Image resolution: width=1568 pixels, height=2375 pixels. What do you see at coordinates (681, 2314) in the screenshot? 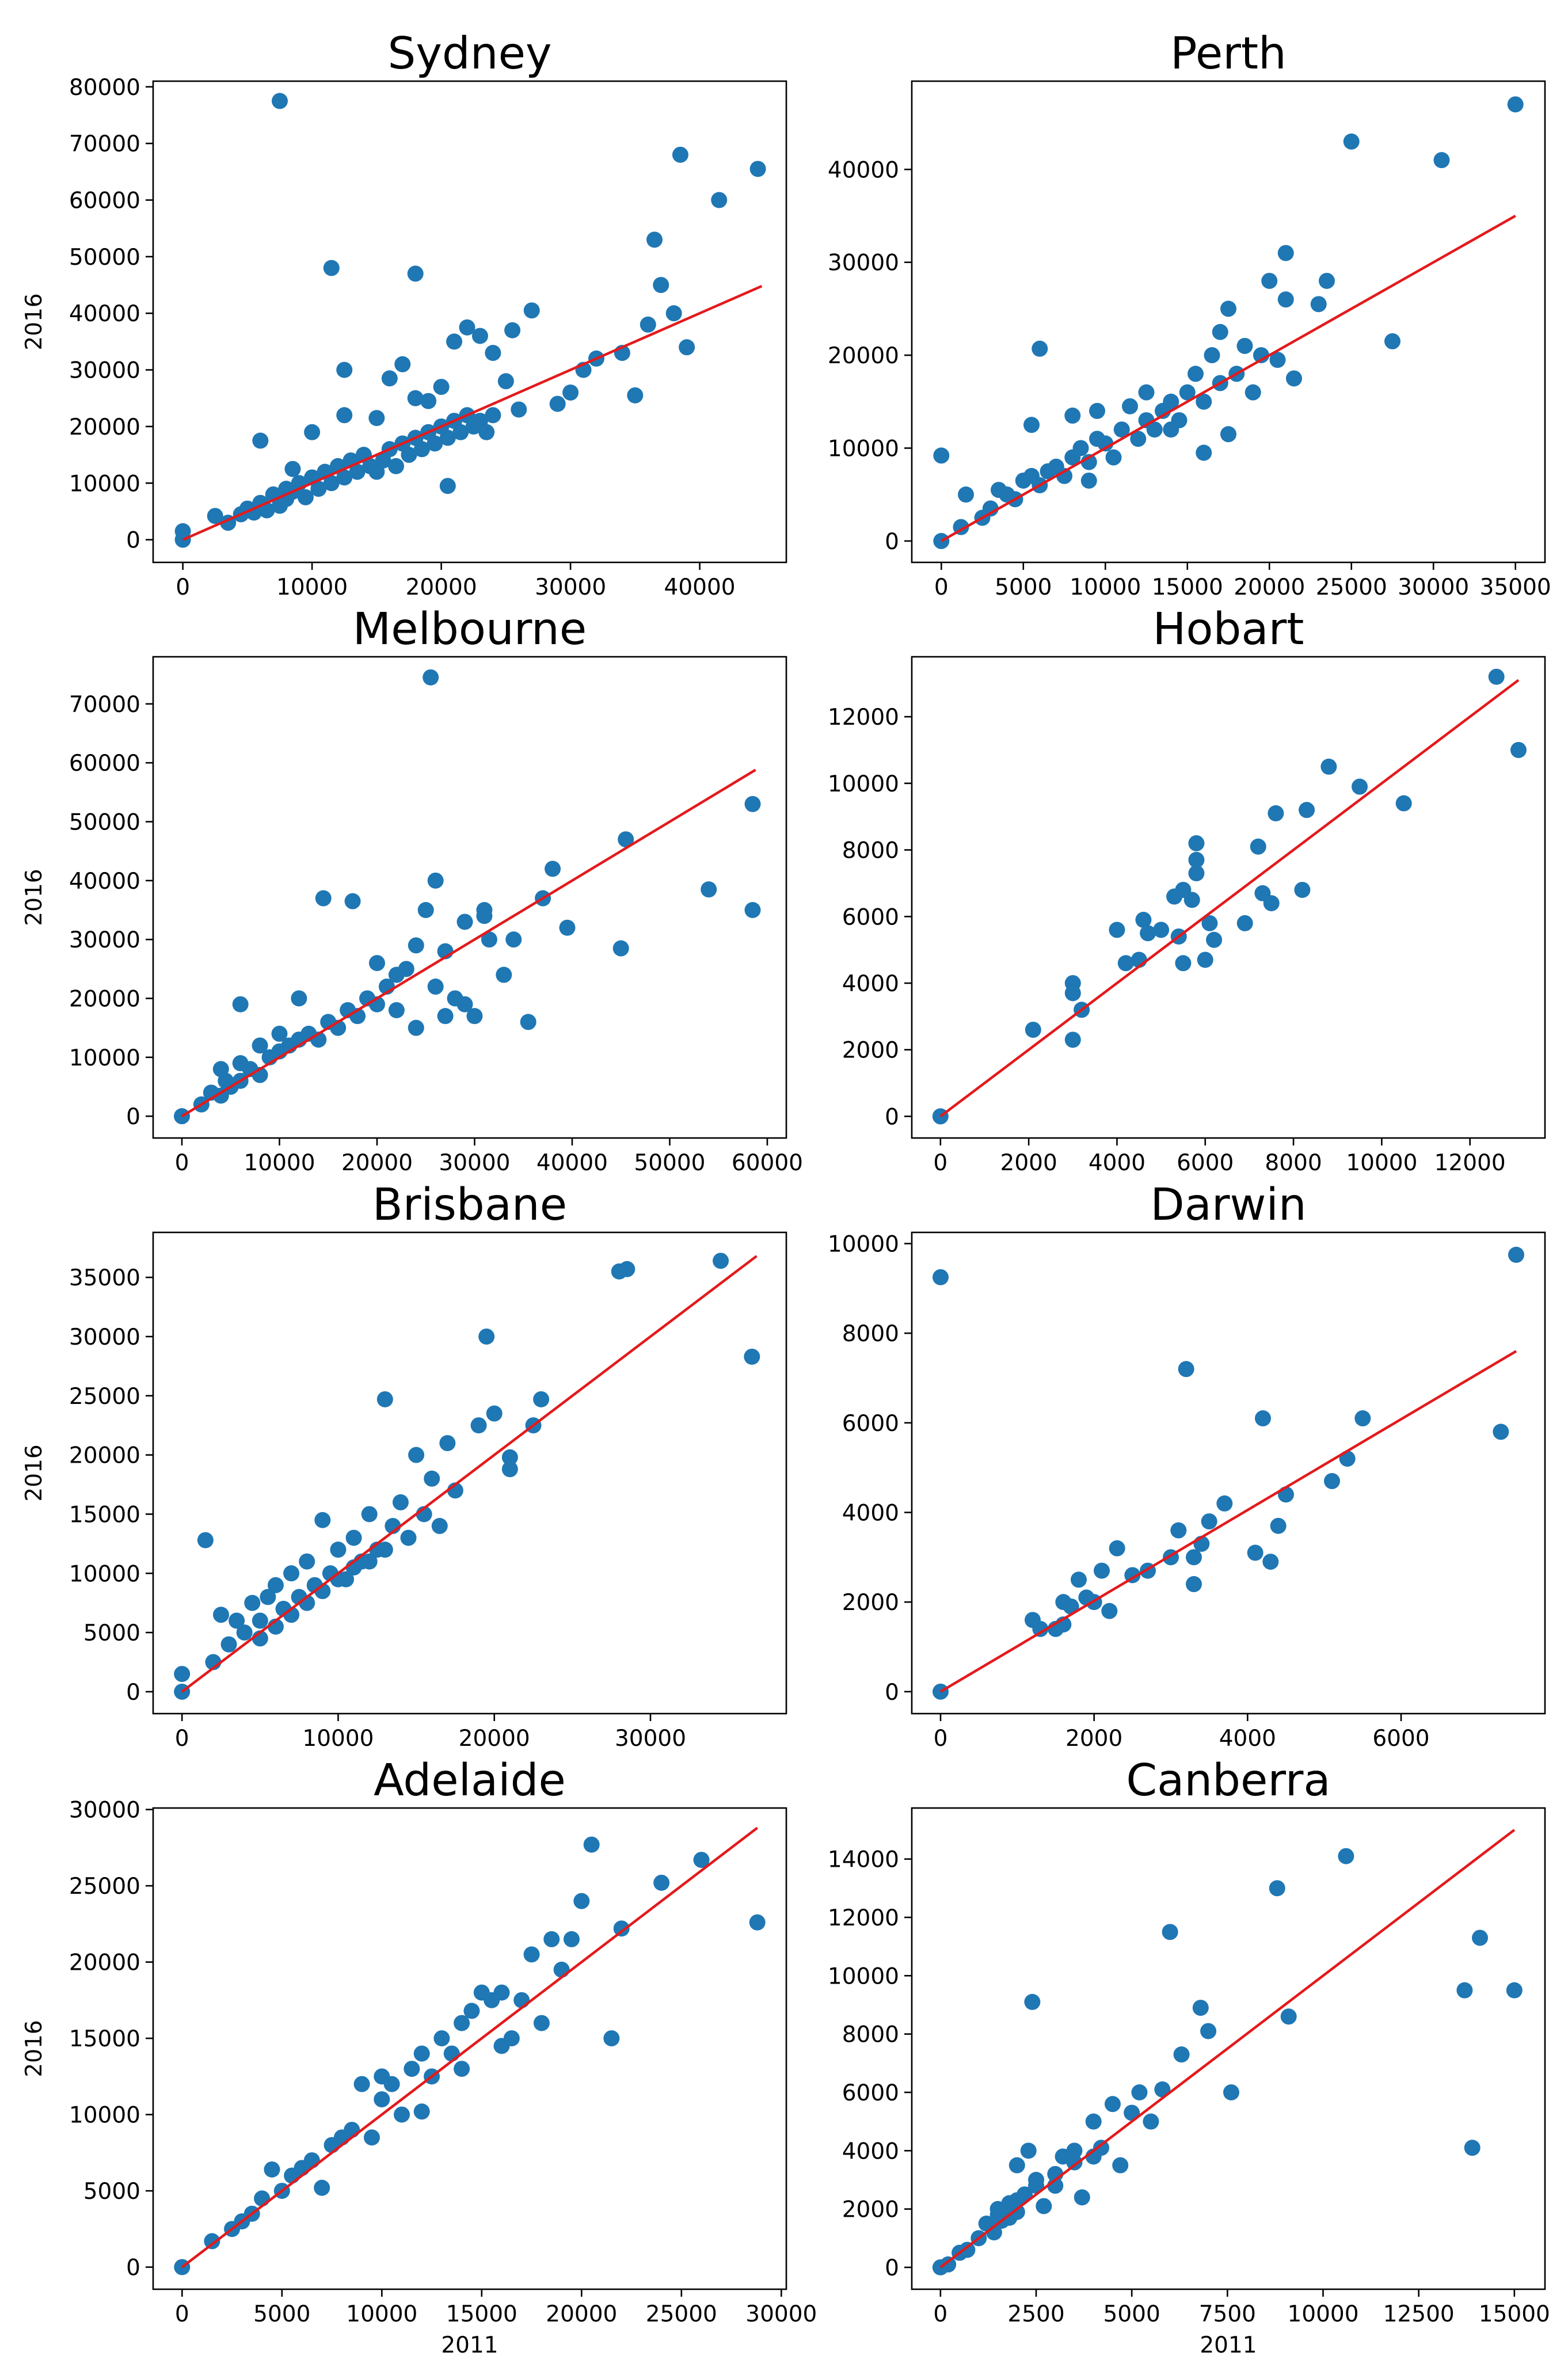
I see `x-tick-label: 25000` at bounding box center [681, 2314].